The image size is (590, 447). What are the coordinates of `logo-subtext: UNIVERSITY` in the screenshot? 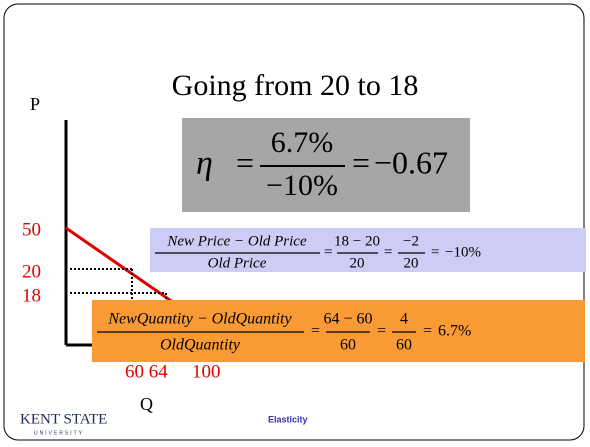 It's located at (59, 433).